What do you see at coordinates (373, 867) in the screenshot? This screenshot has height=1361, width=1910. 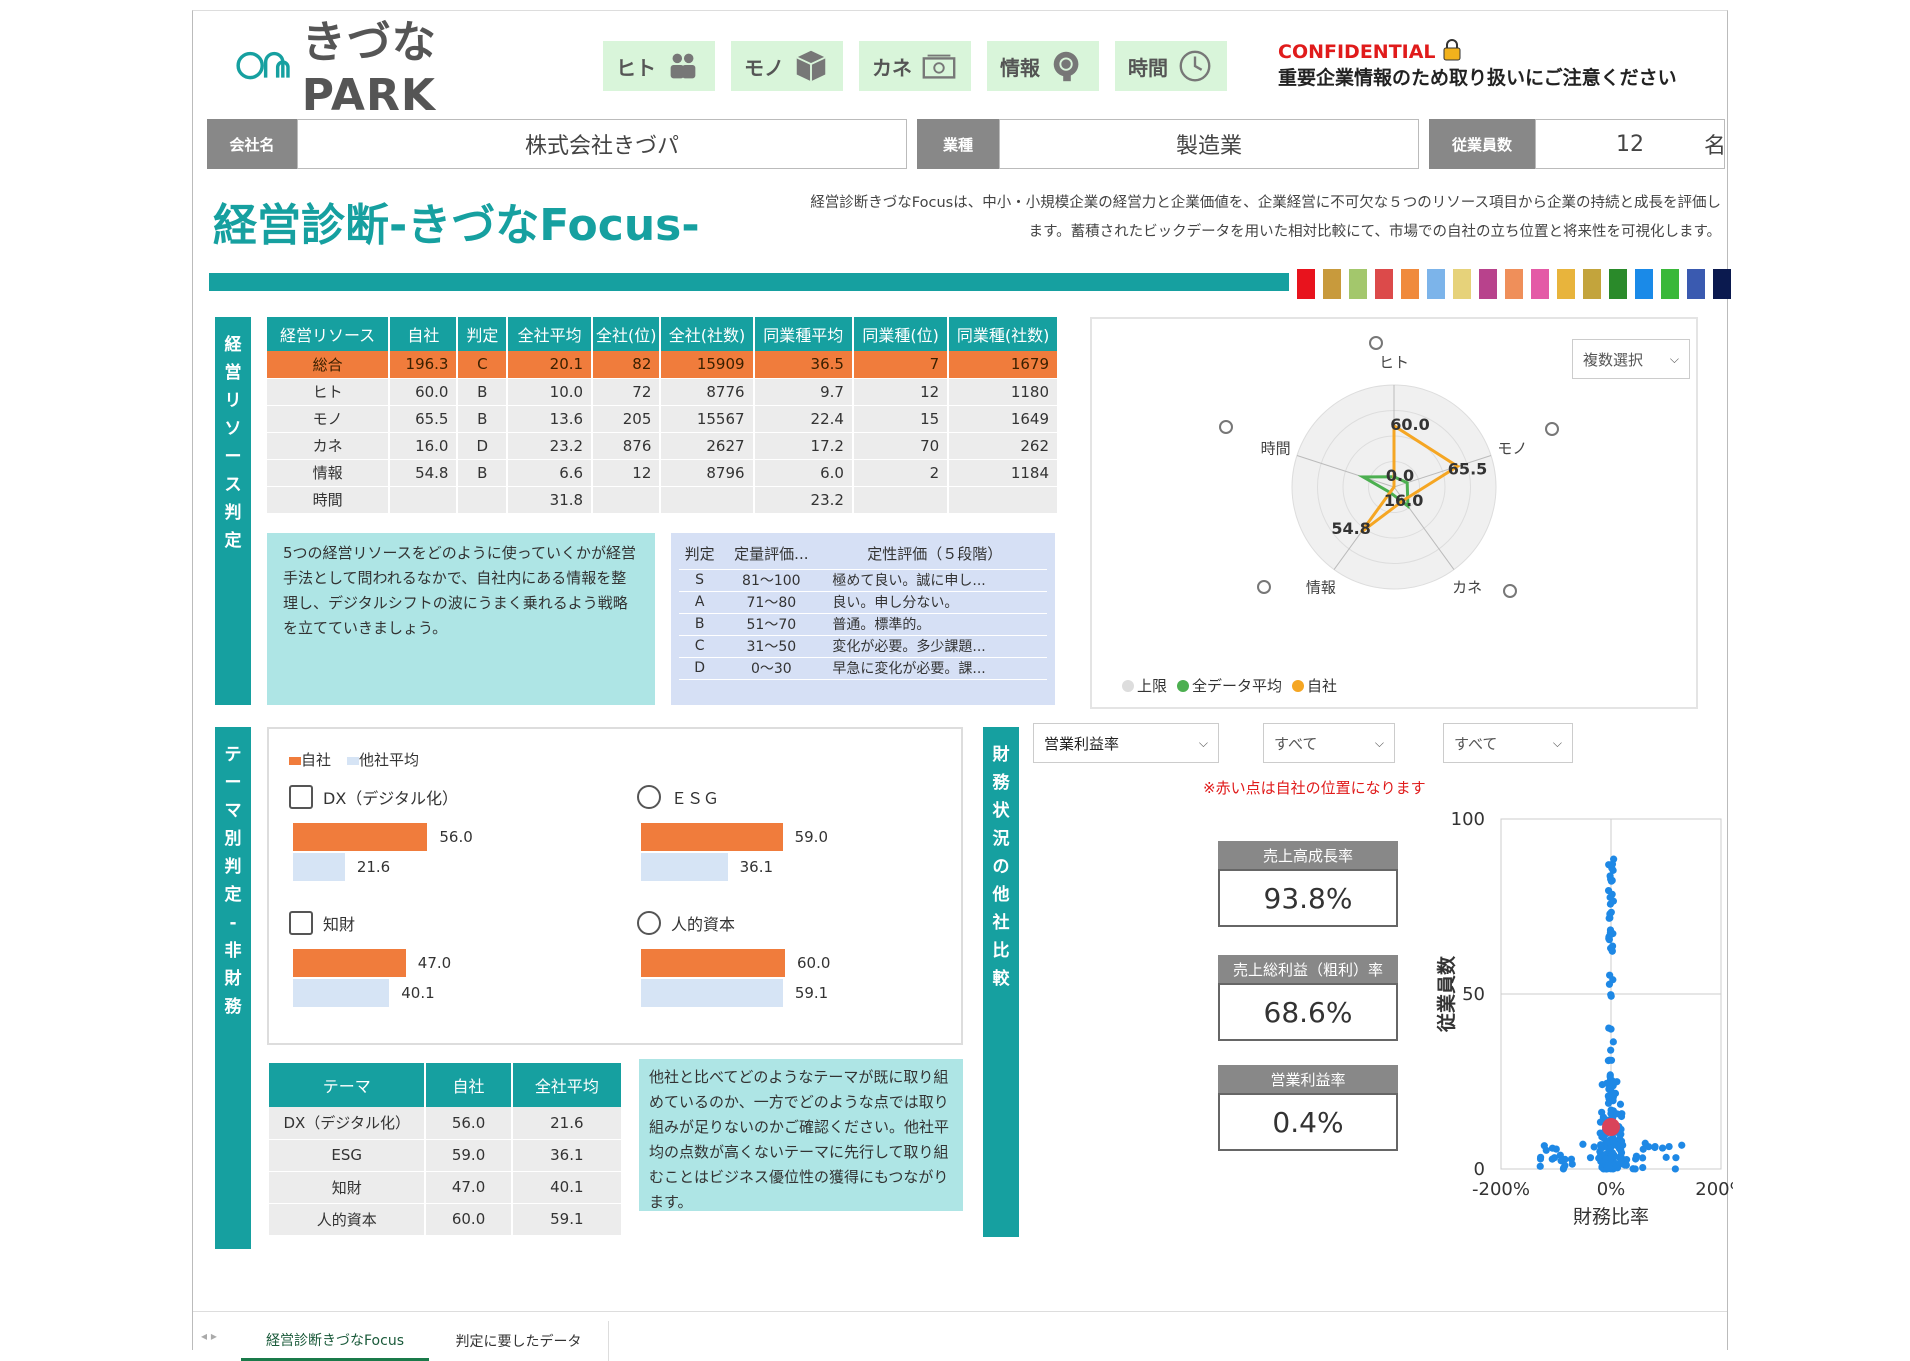 I see `theme-bar-value: 21.6` at bounding box center [373, 867].